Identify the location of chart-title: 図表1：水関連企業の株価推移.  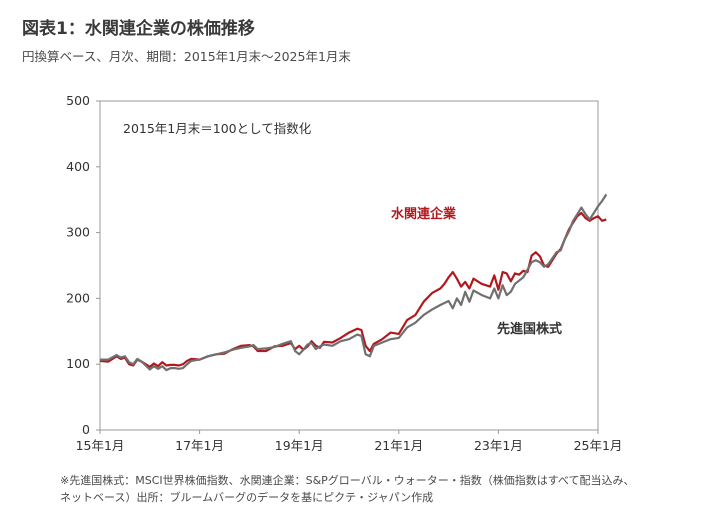
(138, 29).